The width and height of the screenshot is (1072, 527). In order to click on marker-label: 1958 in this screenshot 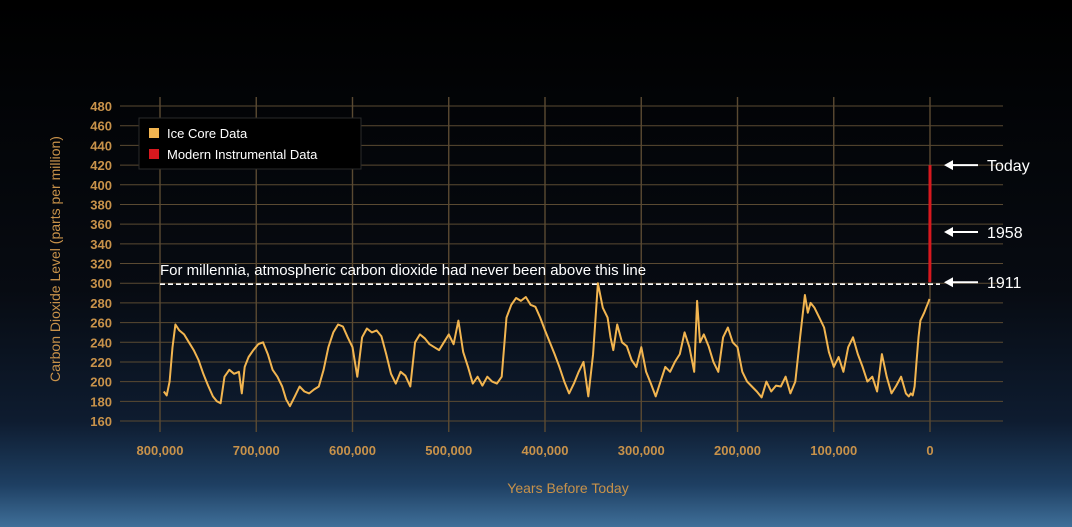, I will do `click(1005, 233)`.